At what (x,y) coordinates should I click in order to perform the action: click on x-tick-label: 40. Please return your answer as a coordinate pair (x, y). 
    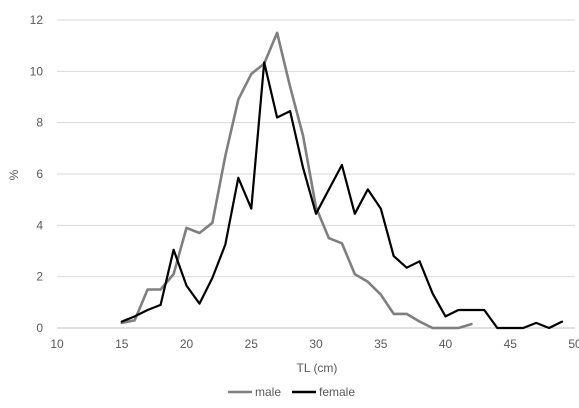
    Looking at the image, I should click on (446, 344).